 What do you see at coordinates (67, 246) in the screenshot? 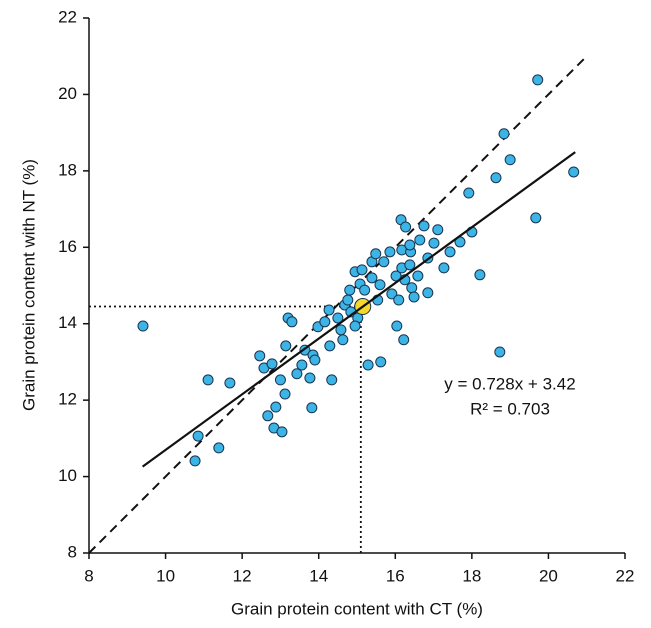
I see `y-tick-label: 16` at bounding box center [67, 246].